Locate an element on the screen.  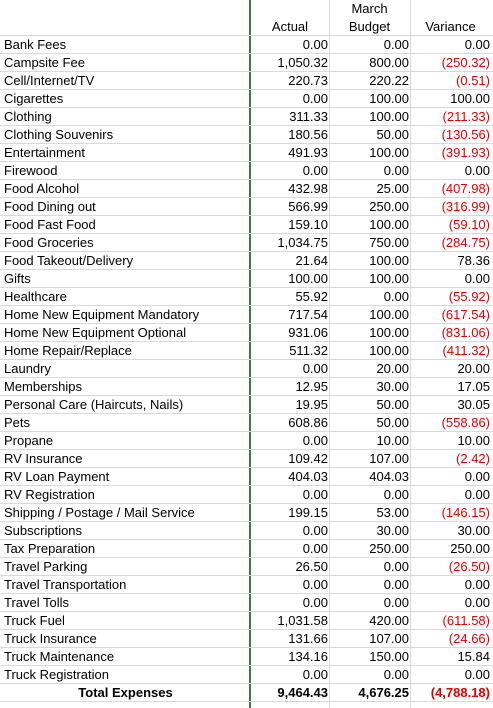
budget-header: Budget is located at coordinates (369, 26).